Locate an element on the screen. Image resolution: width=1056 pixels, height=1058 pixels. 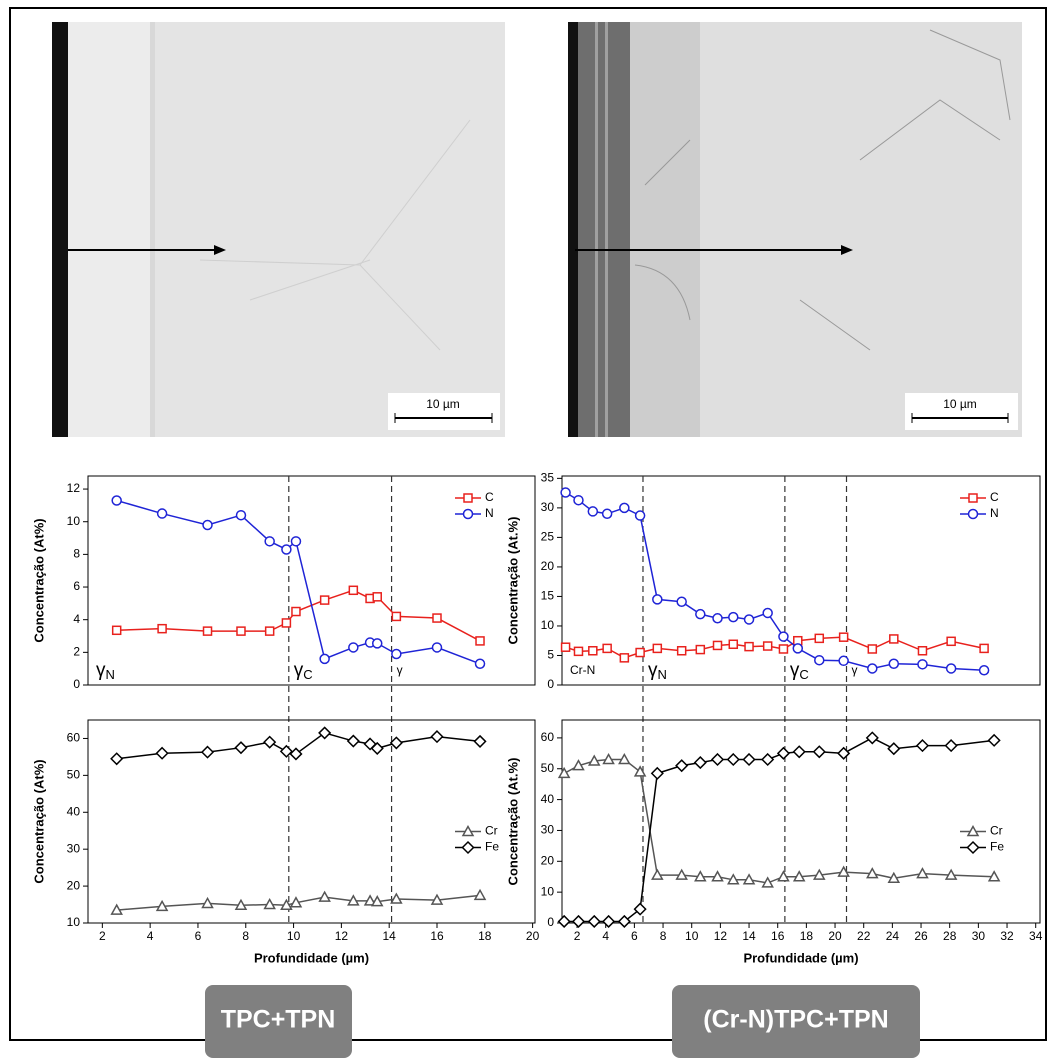
x-tick-label: 14 is located at coordinates (749, 936).